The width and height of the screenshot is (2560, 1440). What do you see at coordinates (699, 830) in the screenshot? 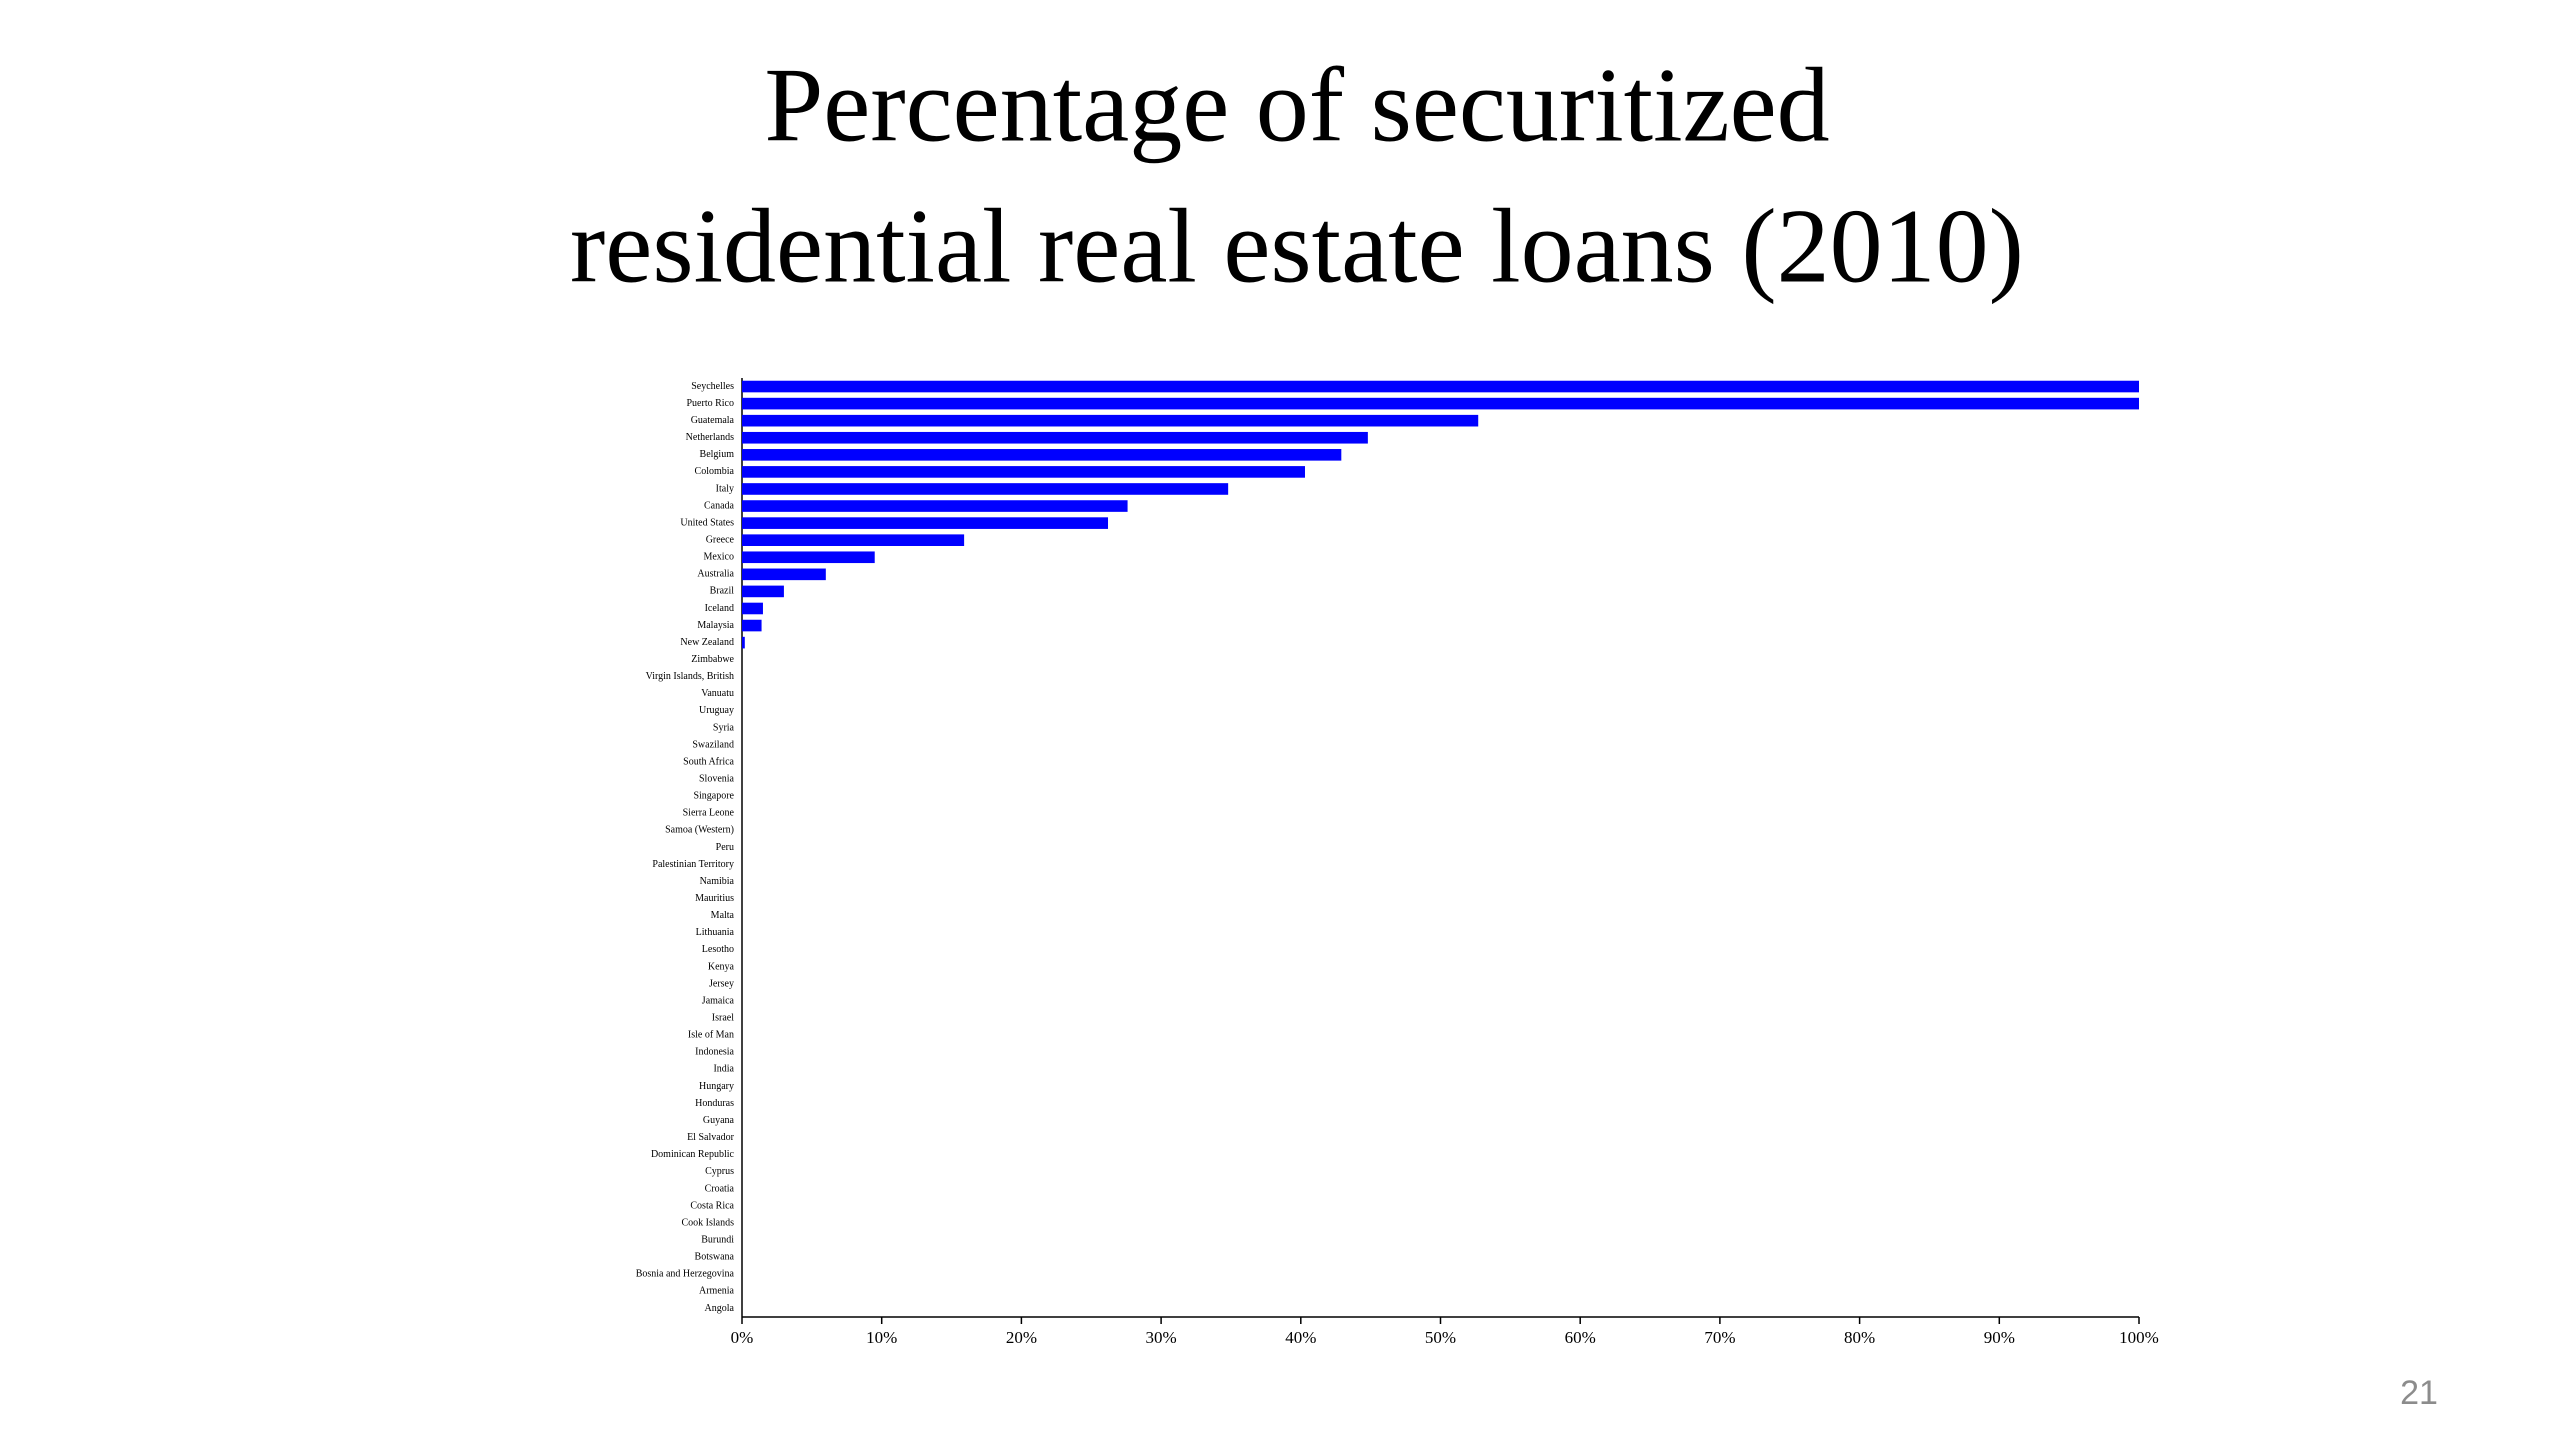
I see `y-tick-label: Samoa (Western)` at bounding box center [699, 830].